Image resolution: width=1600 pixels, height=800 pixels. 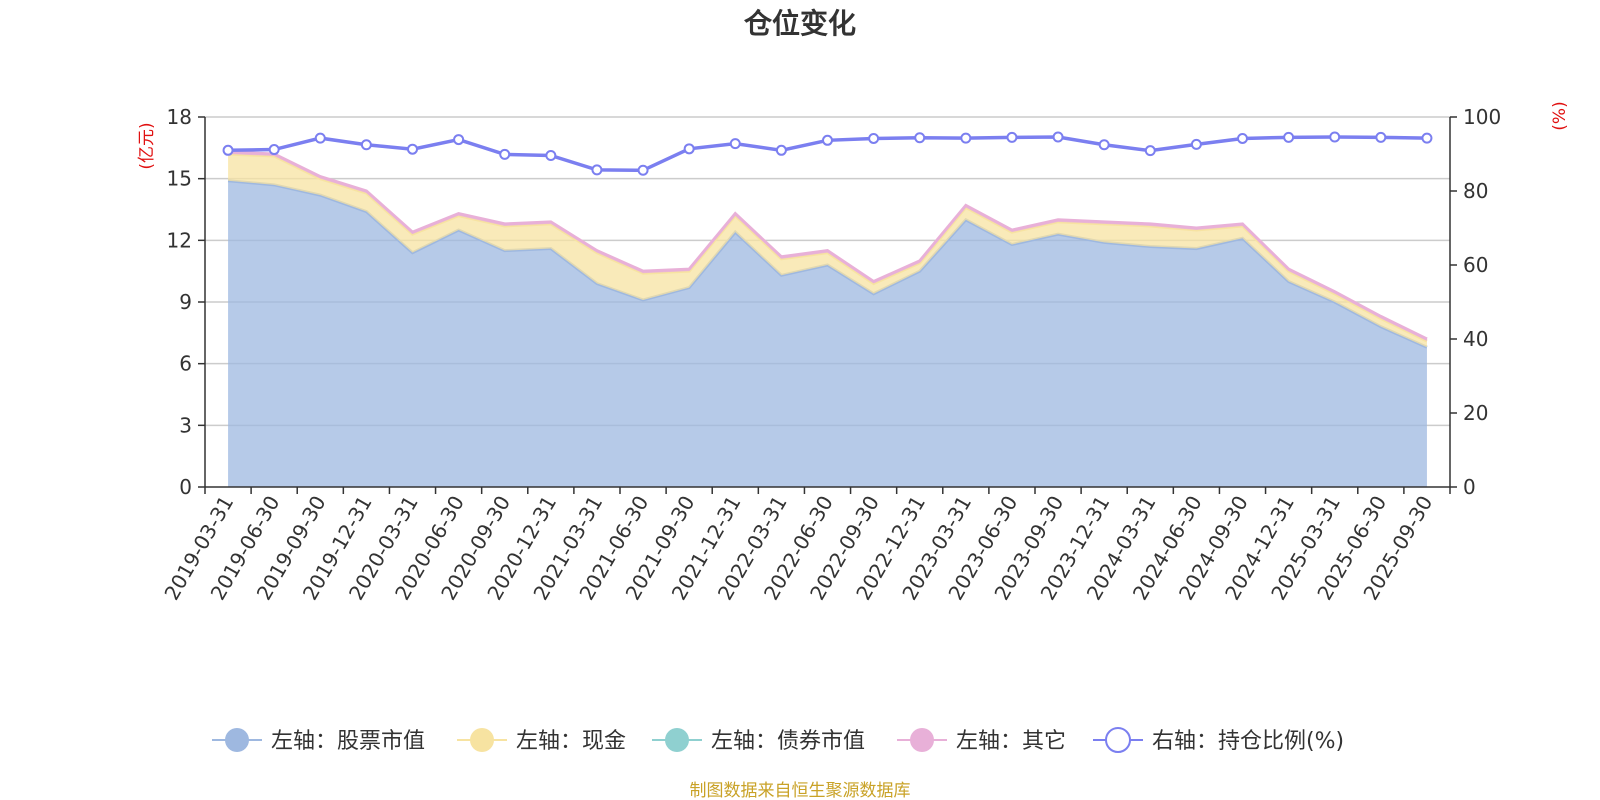 What do you see at coordinates (179, 240) in the screenshot?
I see `left-tick-label: 12` at bounding box center [179, 240].